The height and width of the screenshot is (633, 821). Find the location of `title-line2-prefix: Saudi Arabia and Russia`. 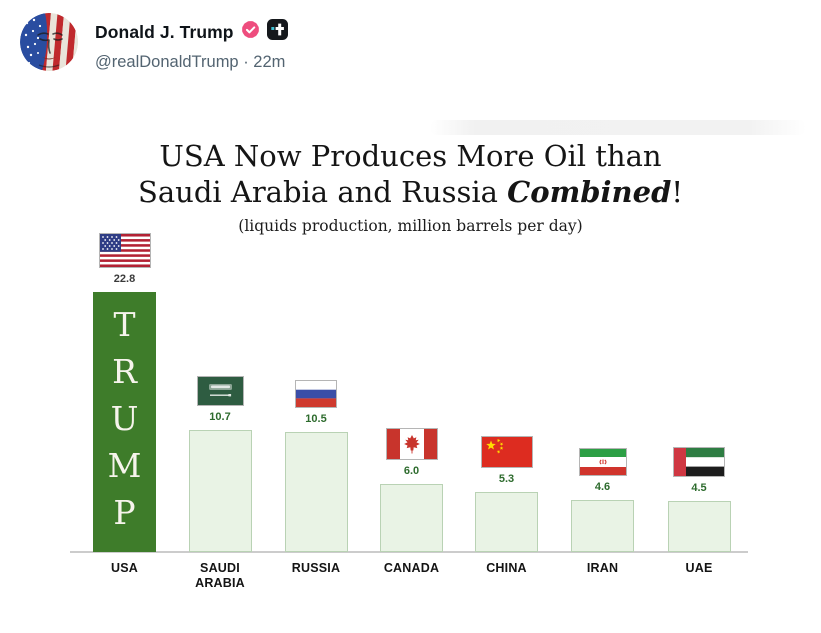

title-line2-prefix: Saudi Arabia and Russia is located at coordinates (322, 192).